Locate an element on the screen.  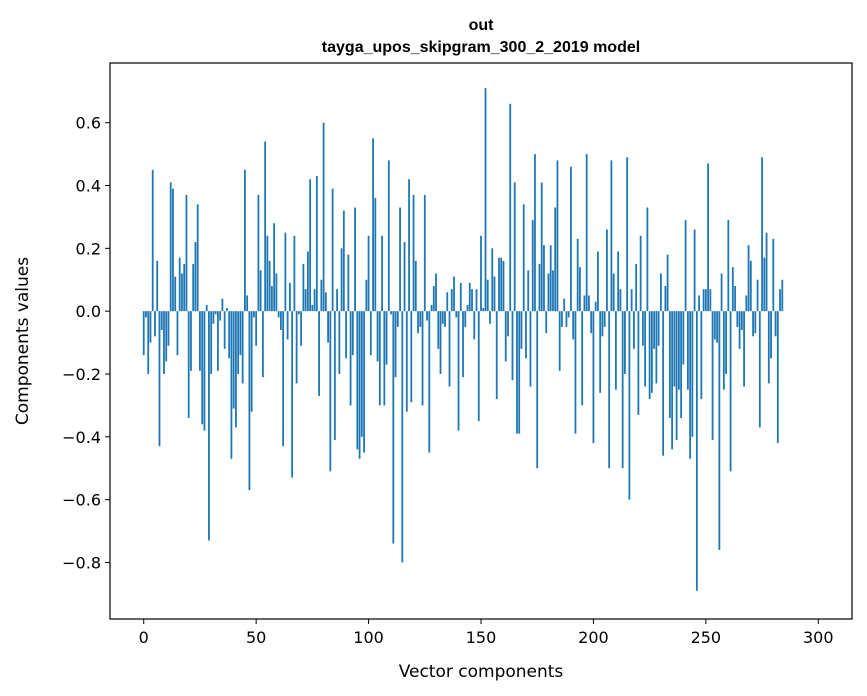
chart-title: out is located at coordinates (482, 25).